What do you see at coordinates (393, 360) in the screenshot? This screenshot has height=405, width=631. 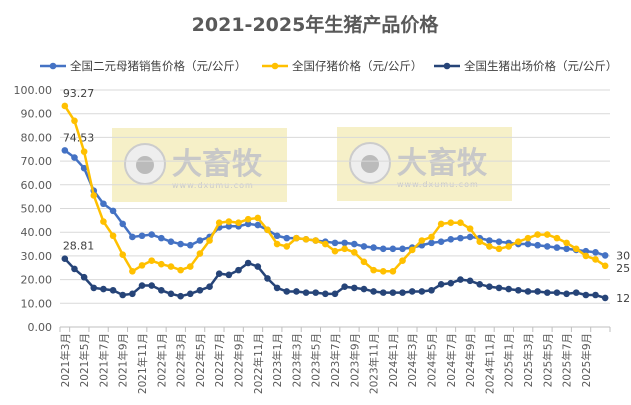 I see `x-tick-label: 2024年1月` at bounding box center [393, 360].